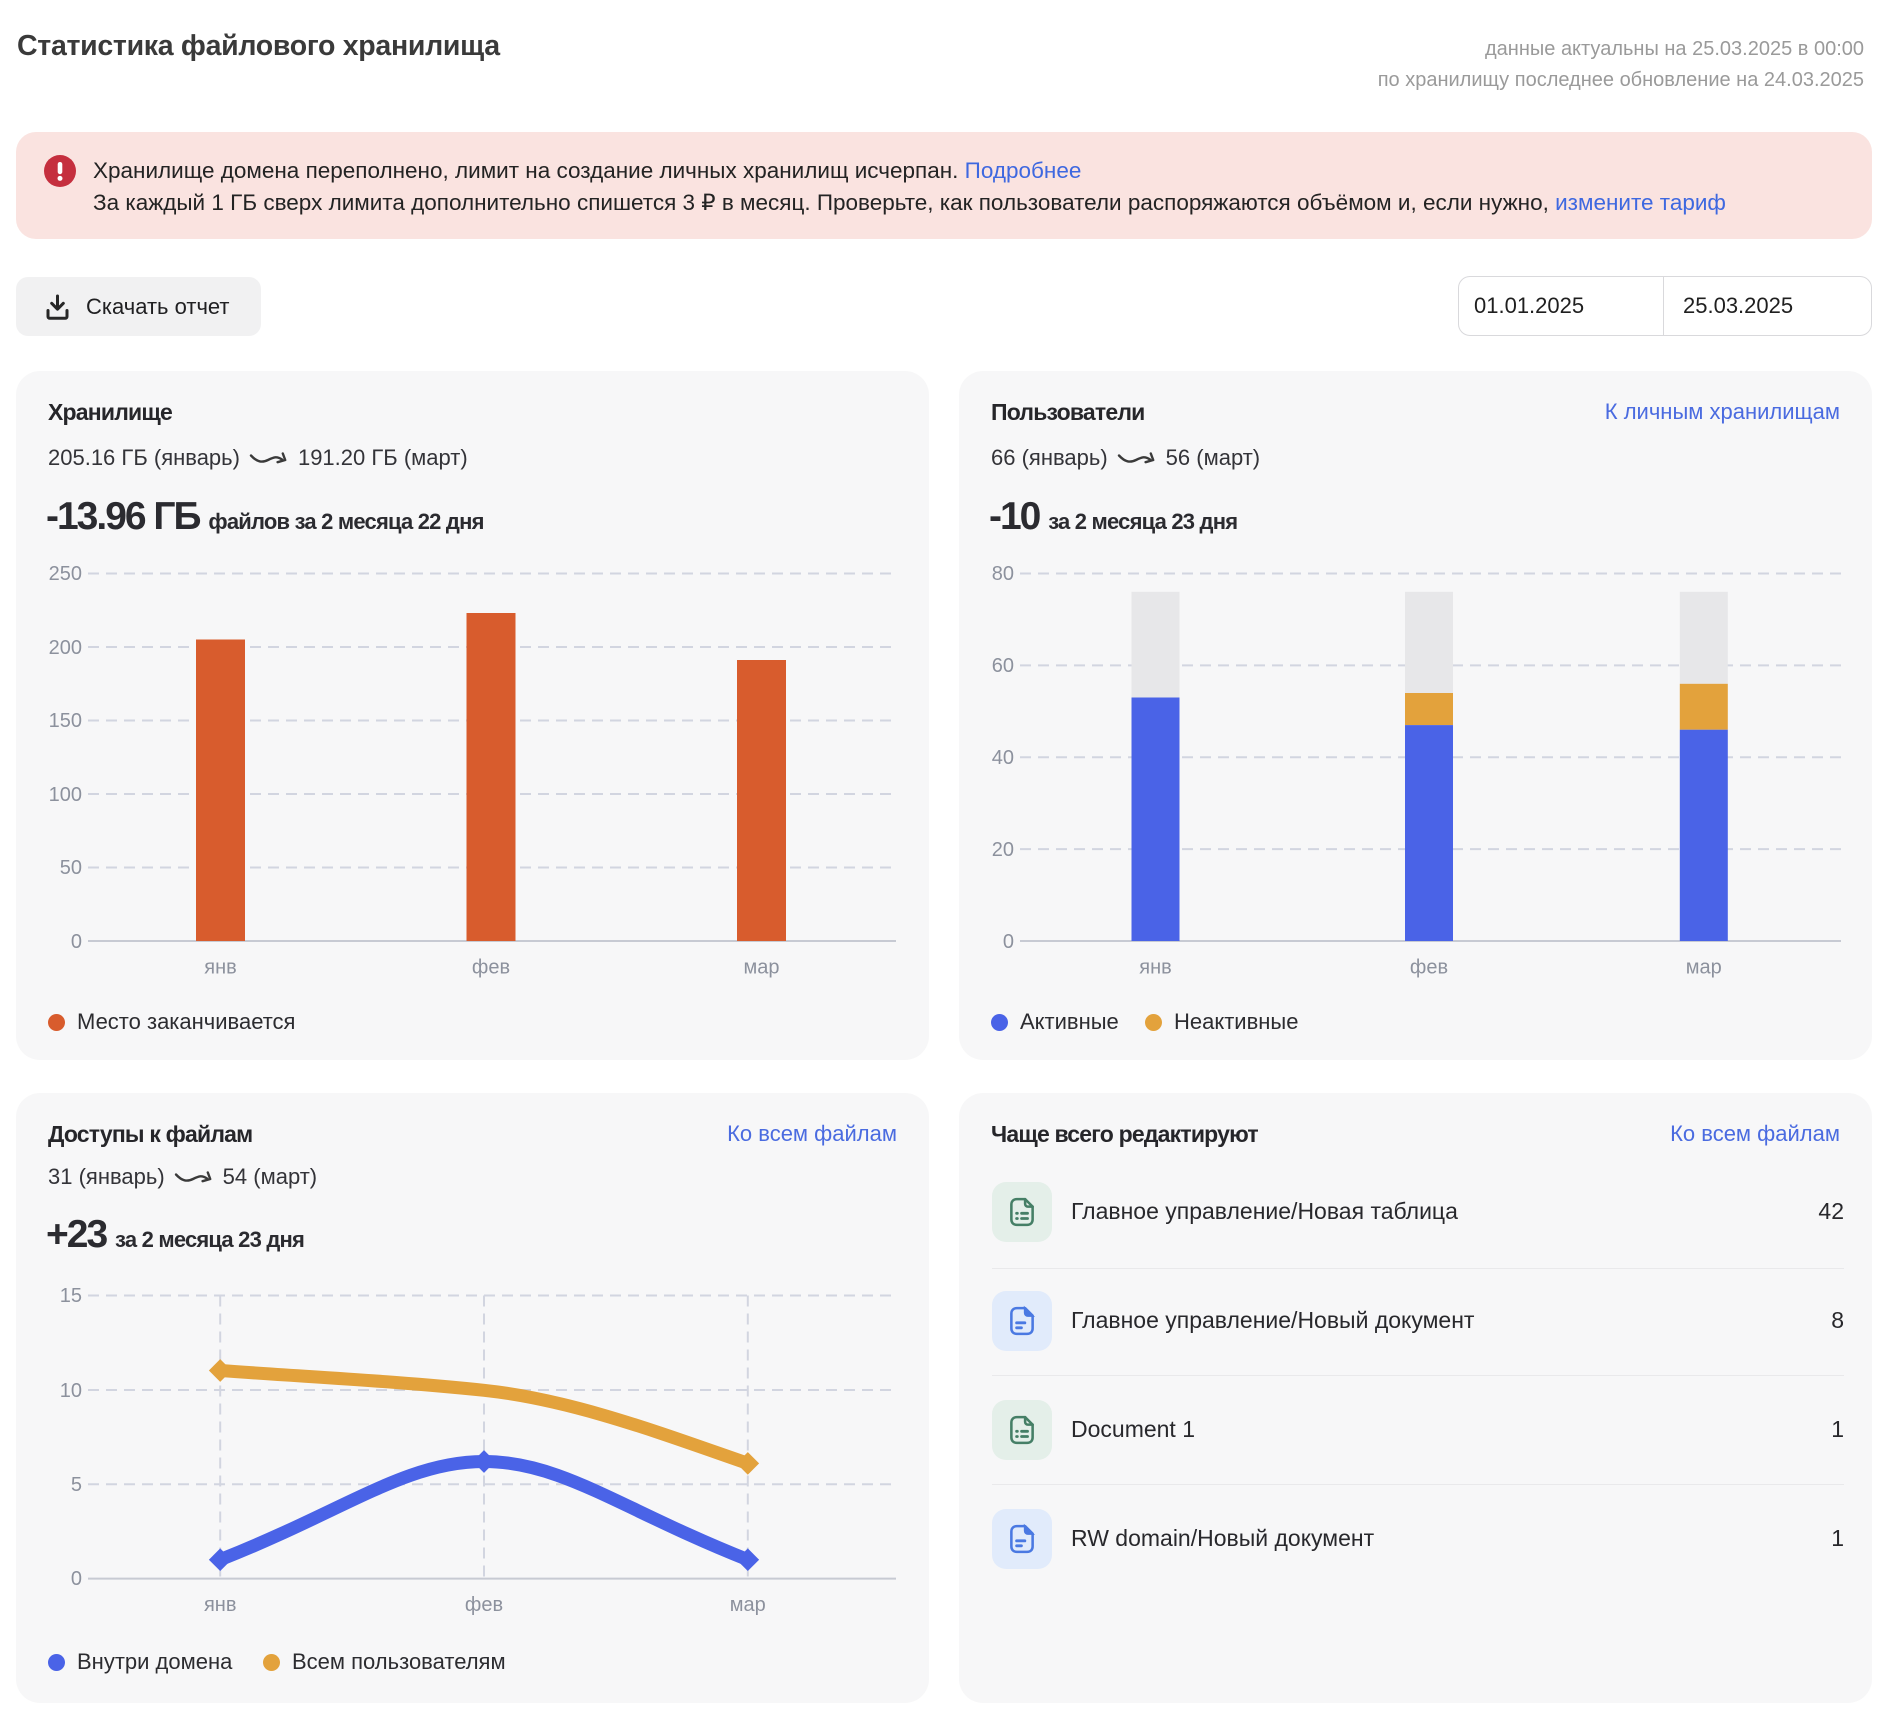 This screenshot has height=1720, width=1901. I want to click on svg-text: 40, so click(1003, 758).